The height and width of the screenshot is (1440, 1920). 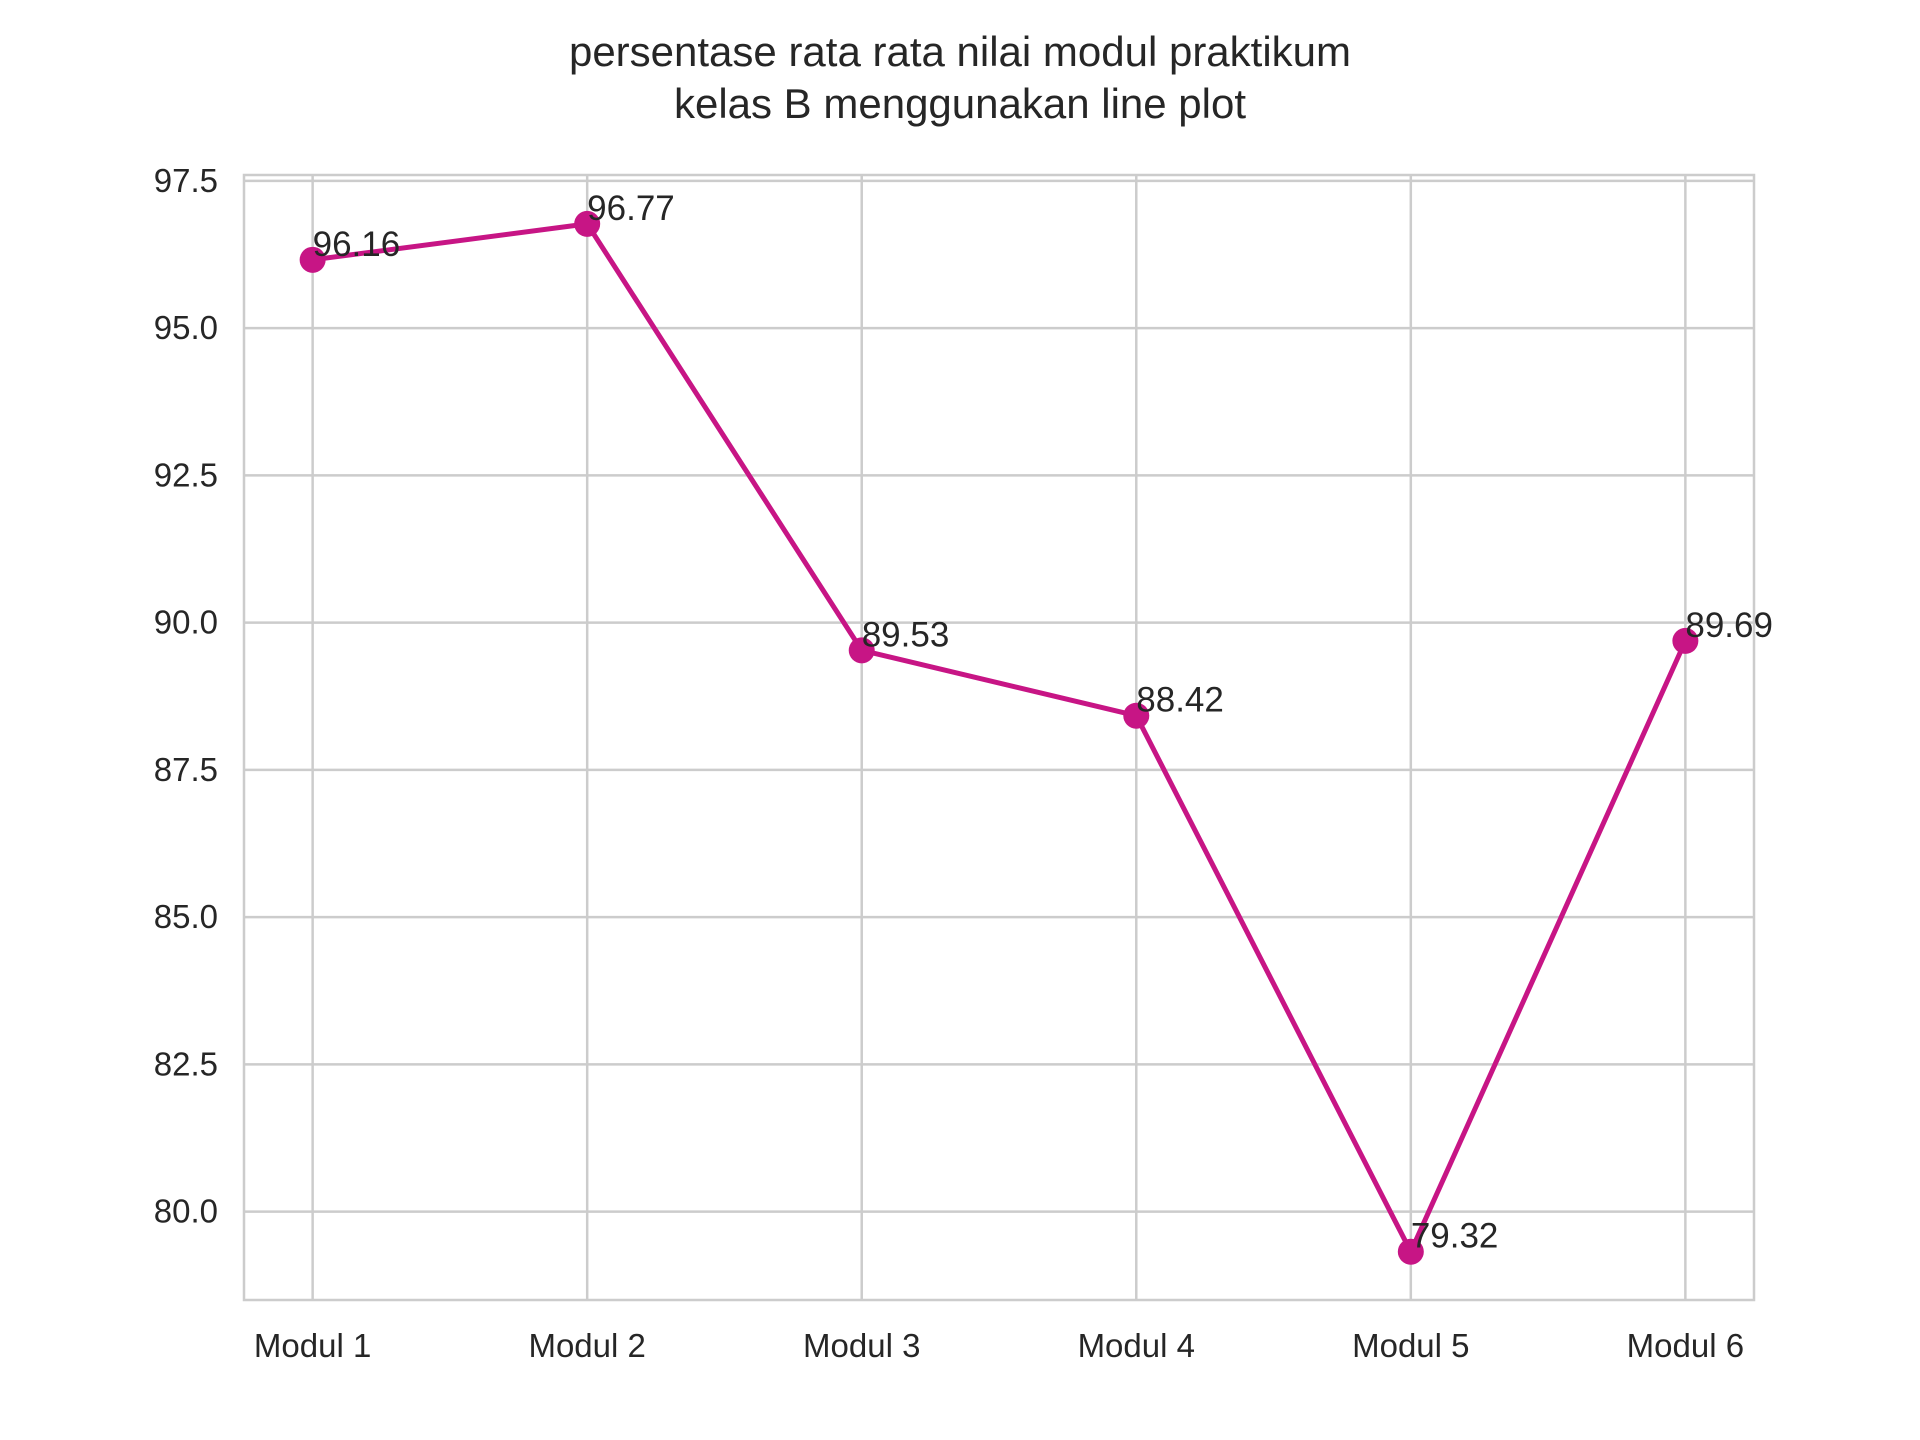 What do you see at coordinates (357, 244) in the screenshot?
I see `data-label: 96.16` at bounding box center [357, 244].